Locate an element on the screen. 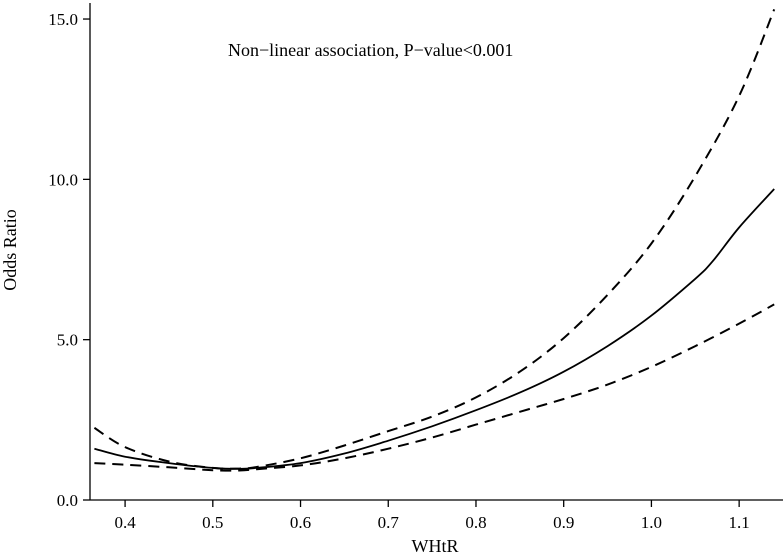 The height and width of the screenshot is (557, 783). x-tick-label: 0.9 is located at coordinates (563, 522).